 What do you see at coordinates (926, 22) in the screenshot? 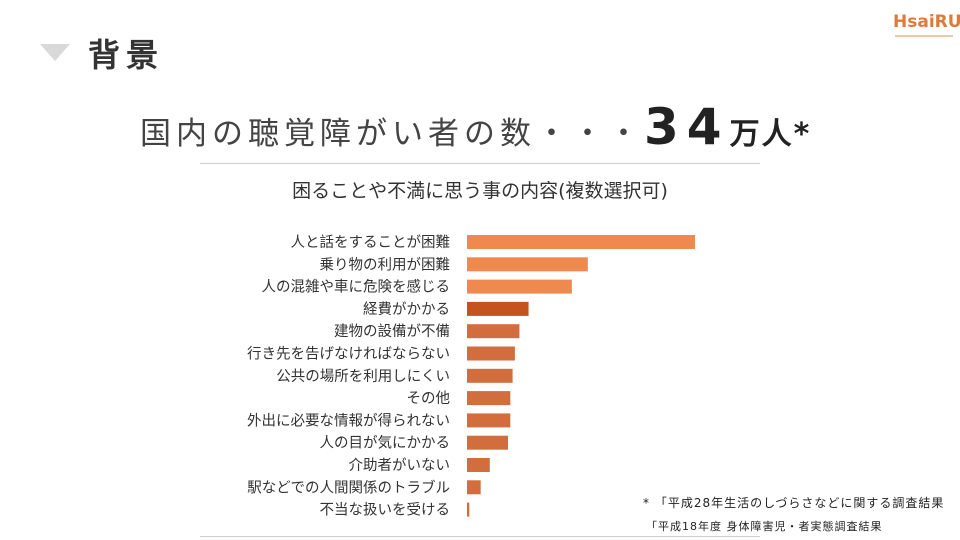
I see `logo: HsaiRU` at bounding box center [926, 22].